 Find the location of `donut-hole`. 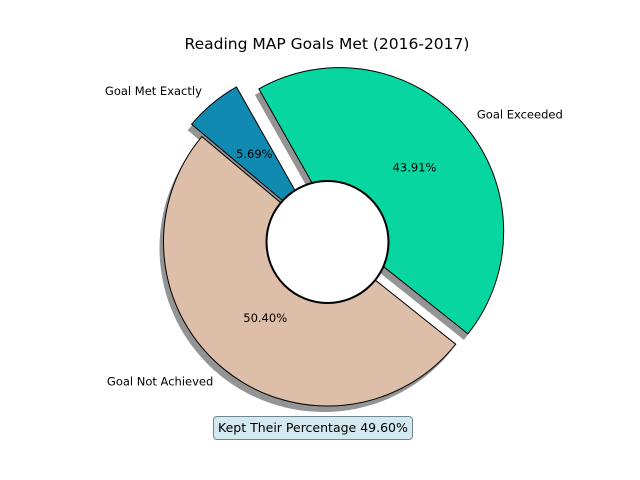

donut-hole is located at coordinates (327, 242).